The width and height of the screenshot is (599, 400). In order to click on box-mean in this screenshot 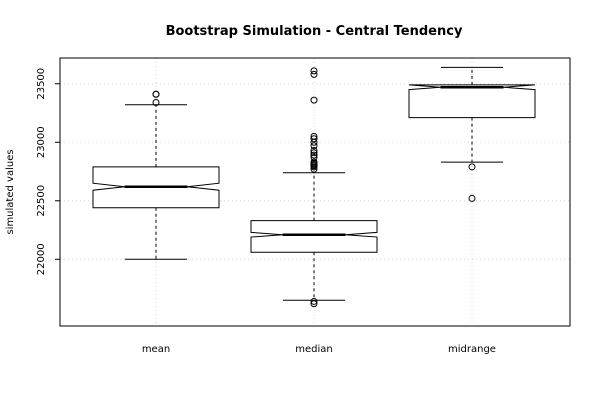, I will do `click(156, 175)`.